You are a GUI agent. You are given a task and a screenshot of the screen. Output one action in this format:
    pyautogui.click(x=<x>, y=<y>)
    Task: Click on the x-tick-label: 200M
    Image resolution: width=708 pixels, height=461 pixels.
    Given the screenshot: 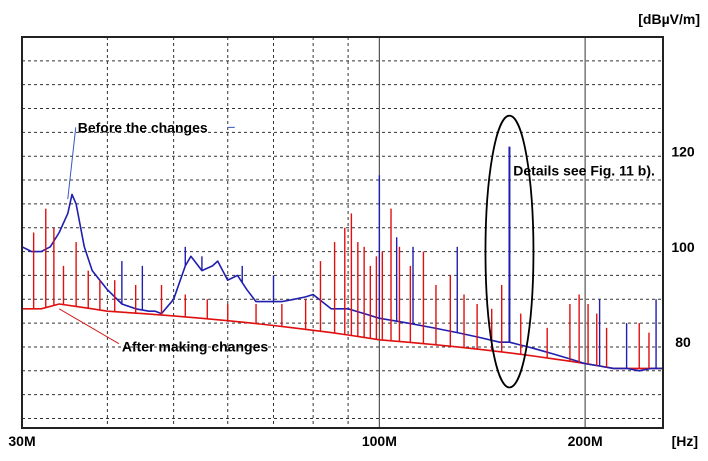 What is the action you would take?
    pyautogui.click(x=585, y=441)
    